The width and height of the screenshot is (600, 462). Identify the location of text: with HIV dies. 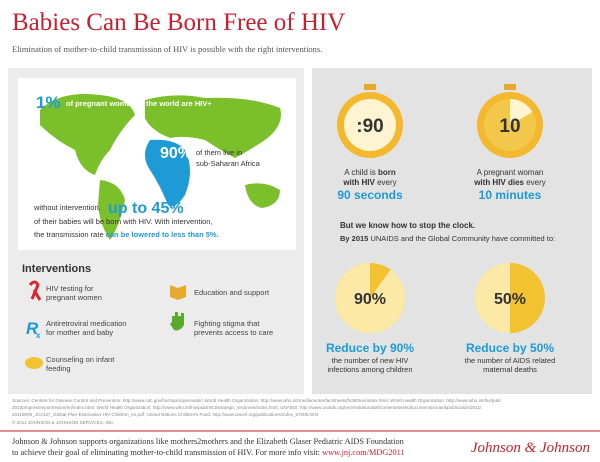
(498, 182).